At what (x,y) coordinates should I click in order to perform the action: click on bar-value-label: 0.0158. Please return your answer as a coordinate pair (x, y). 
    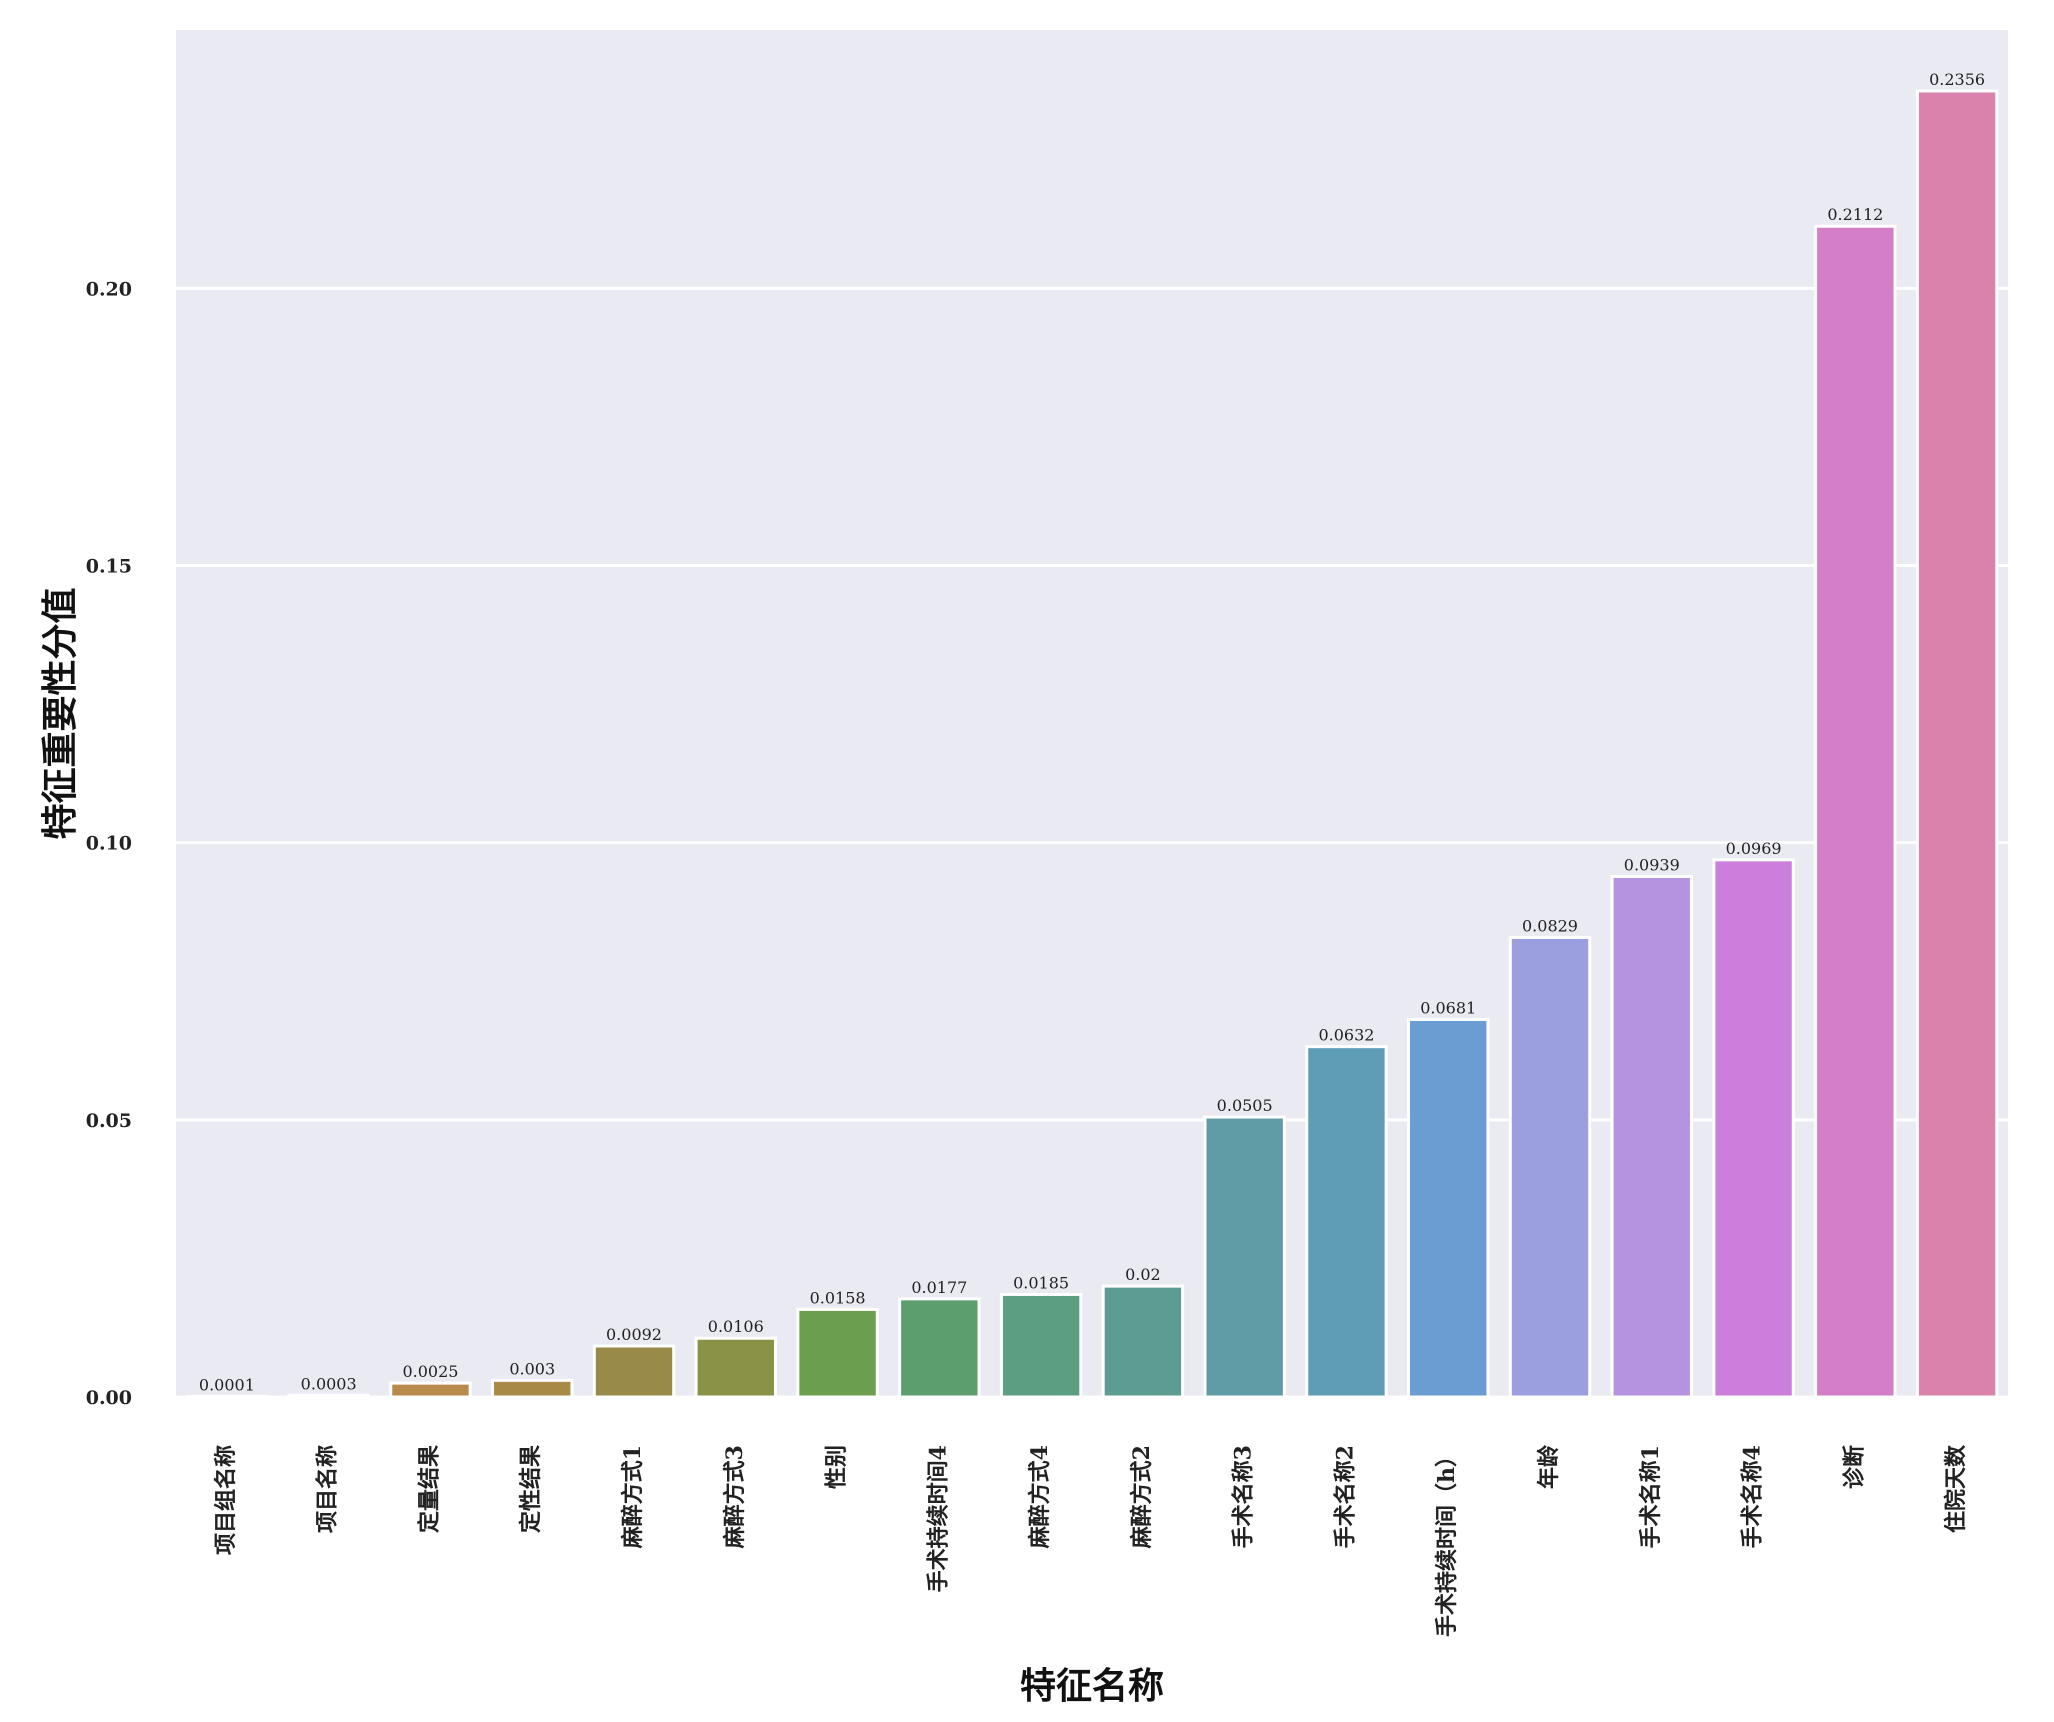
    Looking at the image, I should click on (838, 1297).